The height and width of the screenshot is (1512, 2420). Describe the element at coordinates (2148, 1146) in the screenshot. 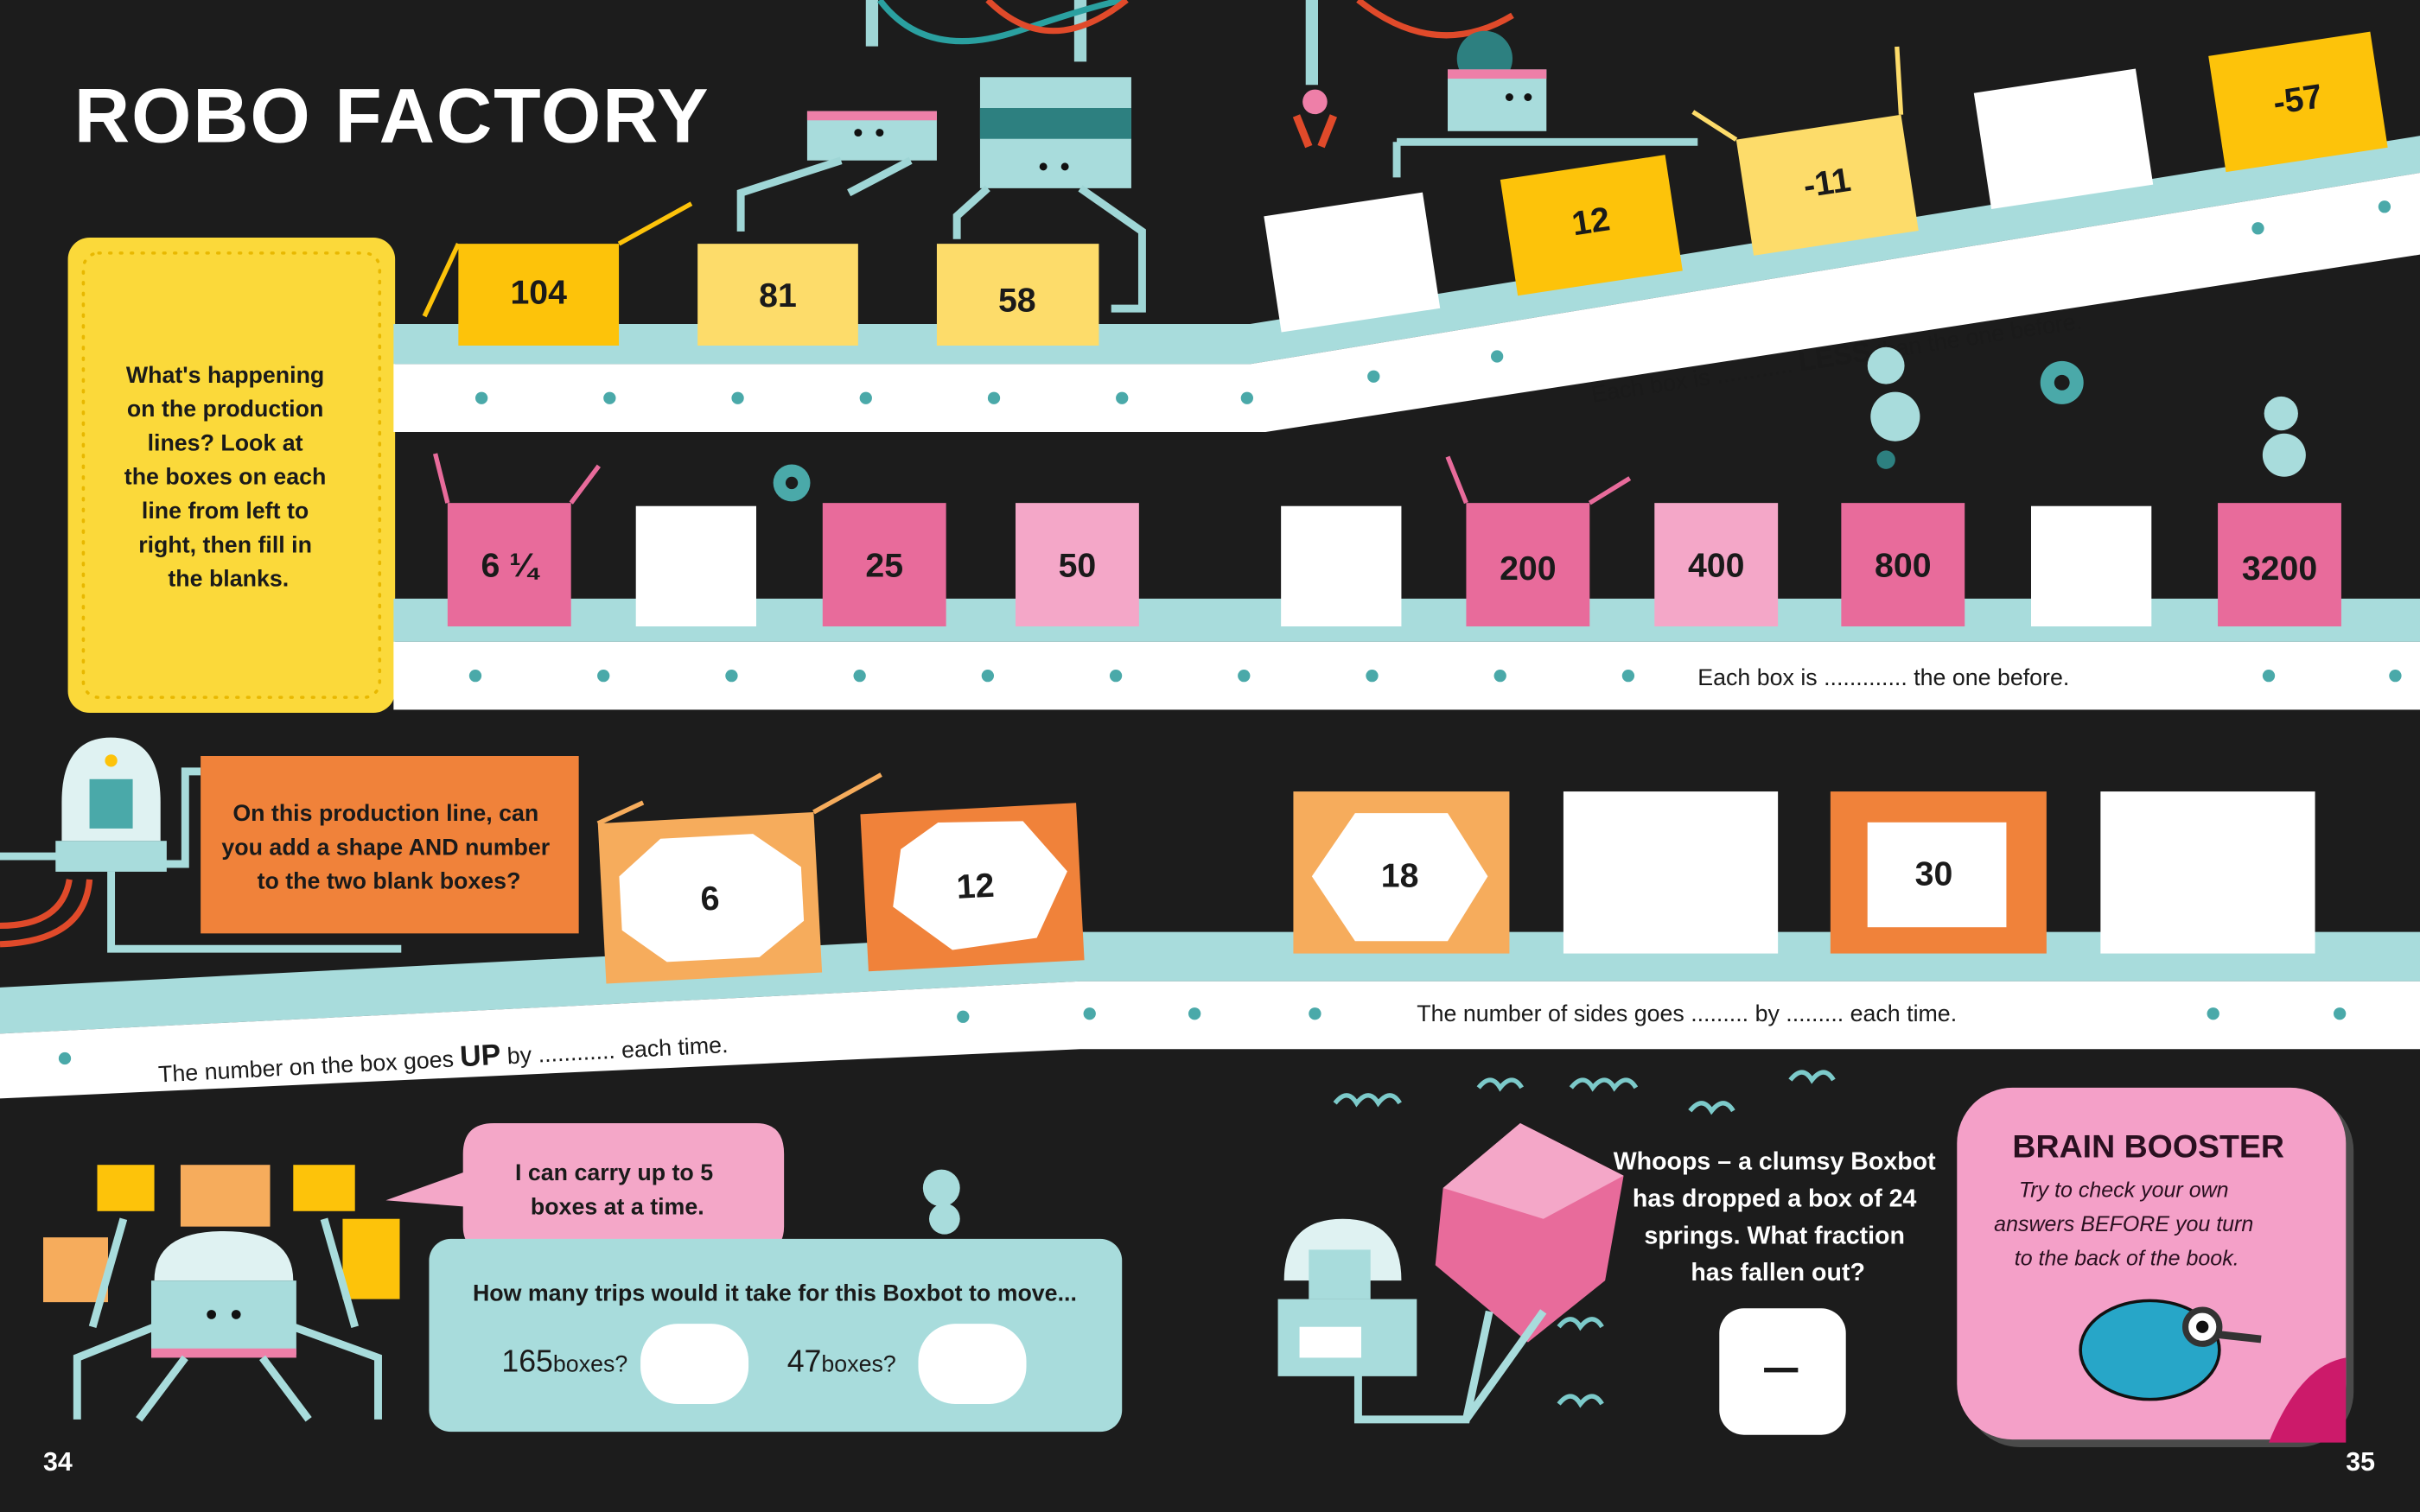

I see `brain-booster-title: BRAIN BOOSTER` at that location.